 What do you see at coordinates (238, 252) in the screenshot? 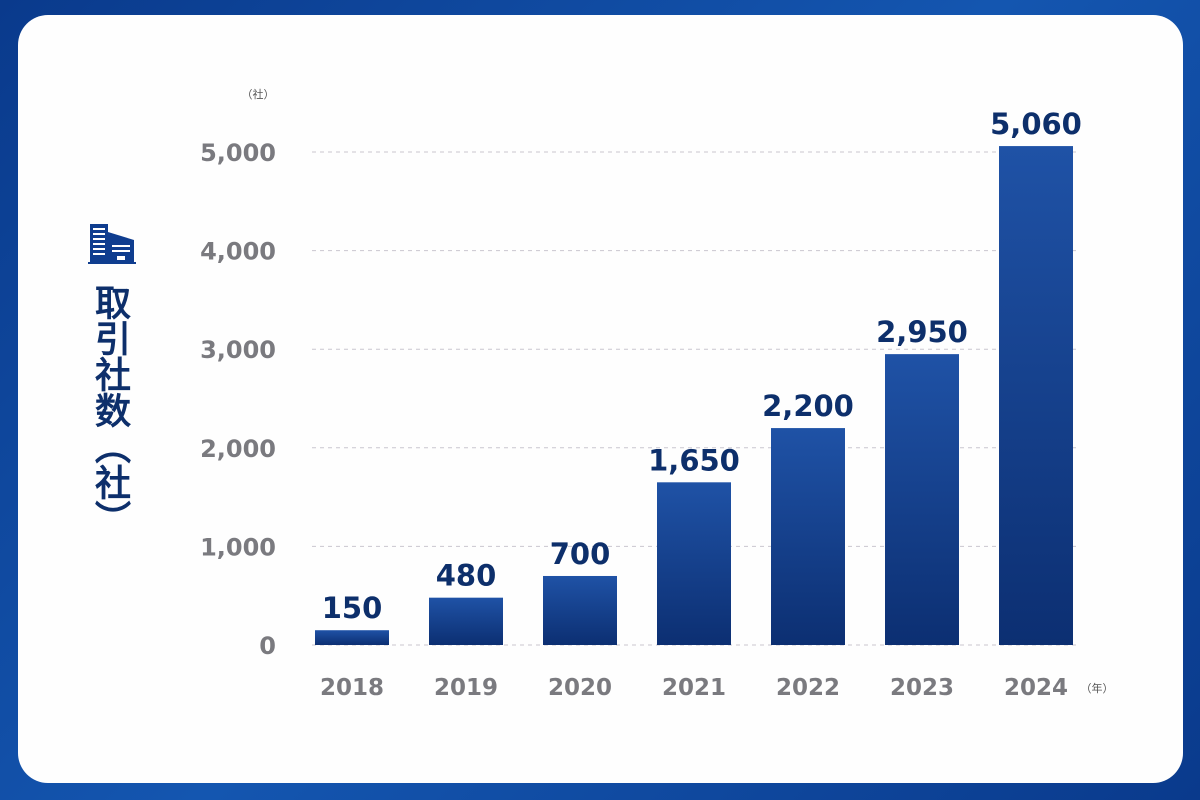
I see `y-tick-label: 4,000` at bounding box center [238, 252].